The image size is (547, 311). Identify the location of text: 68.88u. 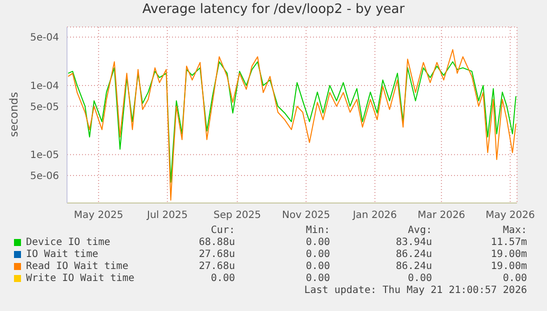
(216, 242).